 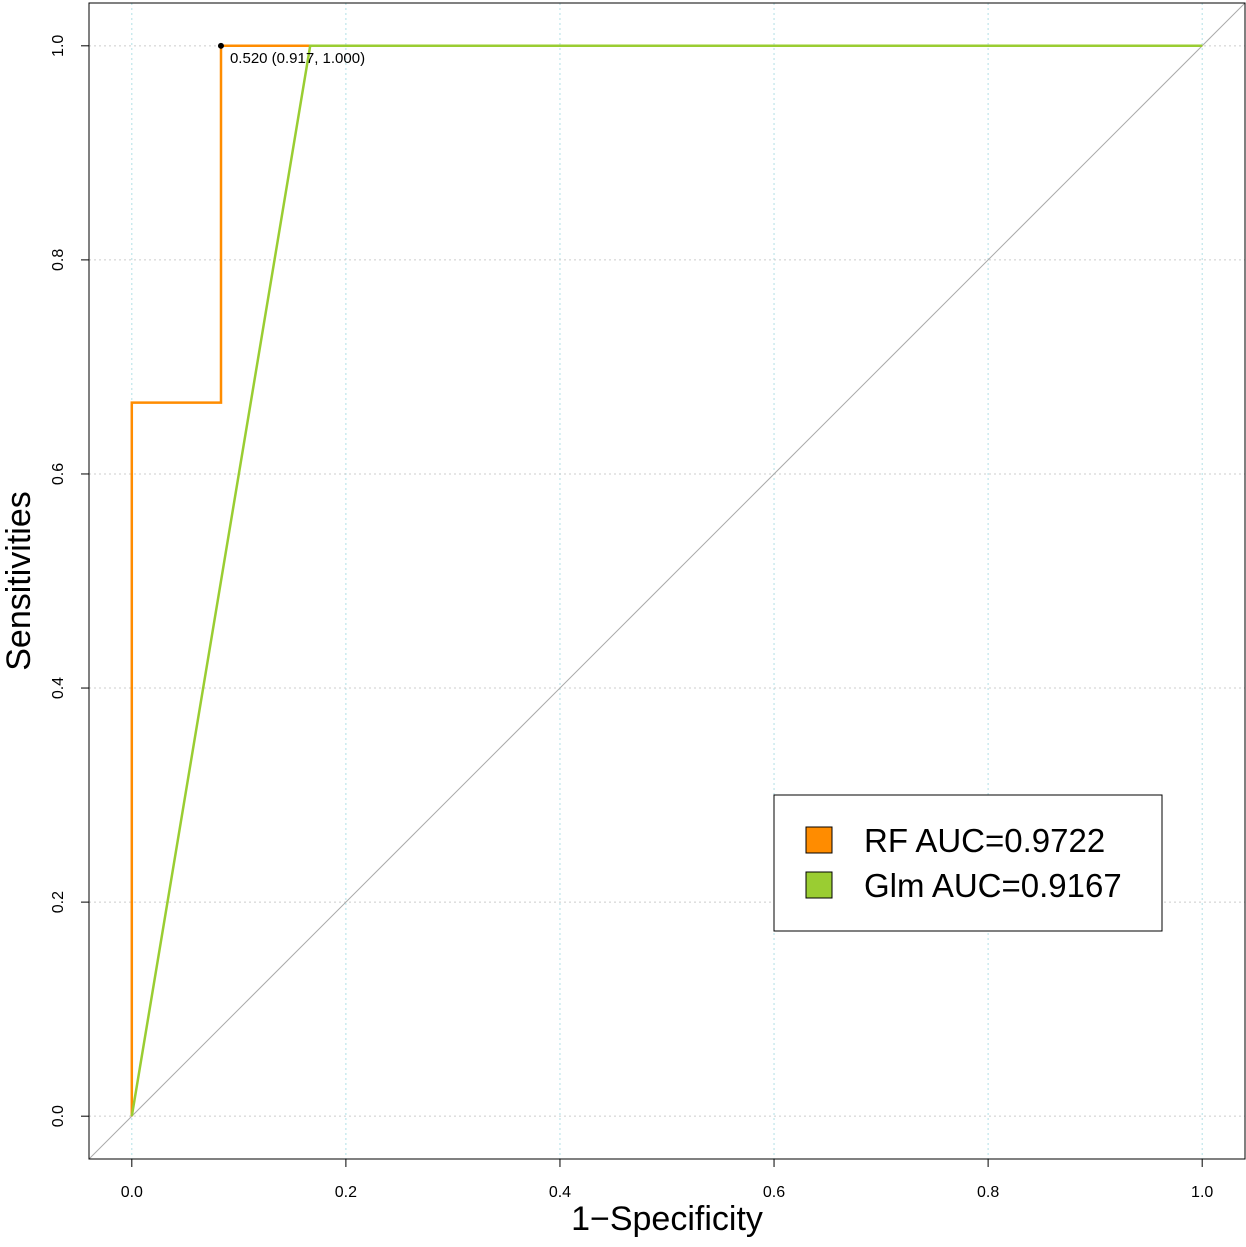 What do you see at coordinates (132, 1192) in the screenshot?
I see `x-tick-label-0: 0.0` at bounding box center [132, 1192].